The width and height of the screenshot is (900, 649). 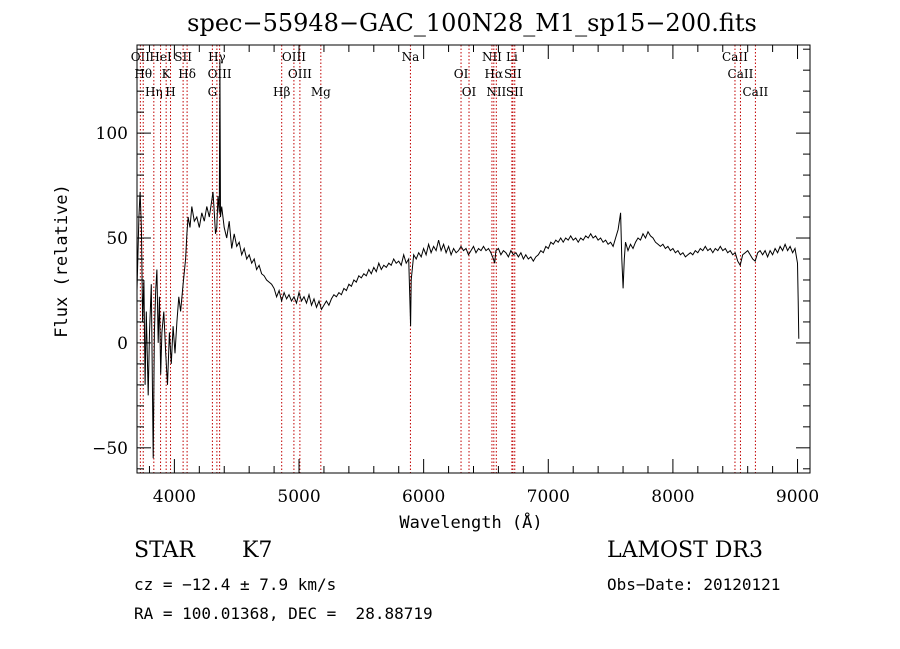 I want to click on x-tick-label: 4000, so click(x=174, y=497).